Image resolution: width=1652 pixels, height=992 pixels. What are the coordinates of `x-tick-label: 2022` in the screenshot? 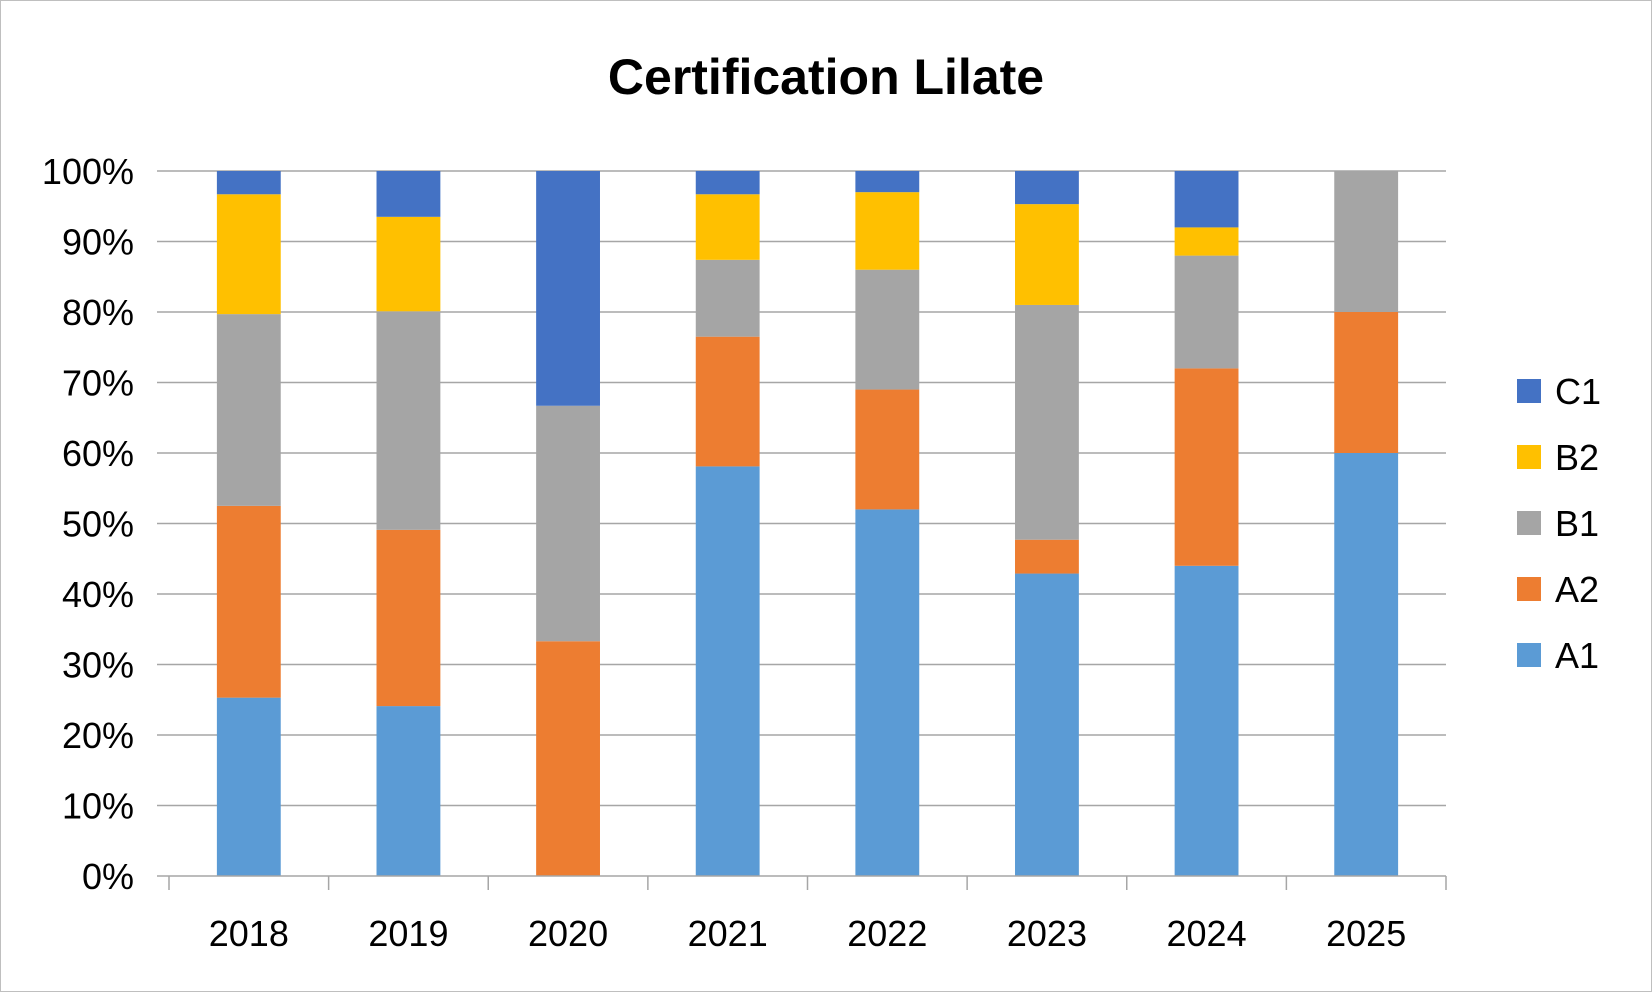 It's located at (887, 933).